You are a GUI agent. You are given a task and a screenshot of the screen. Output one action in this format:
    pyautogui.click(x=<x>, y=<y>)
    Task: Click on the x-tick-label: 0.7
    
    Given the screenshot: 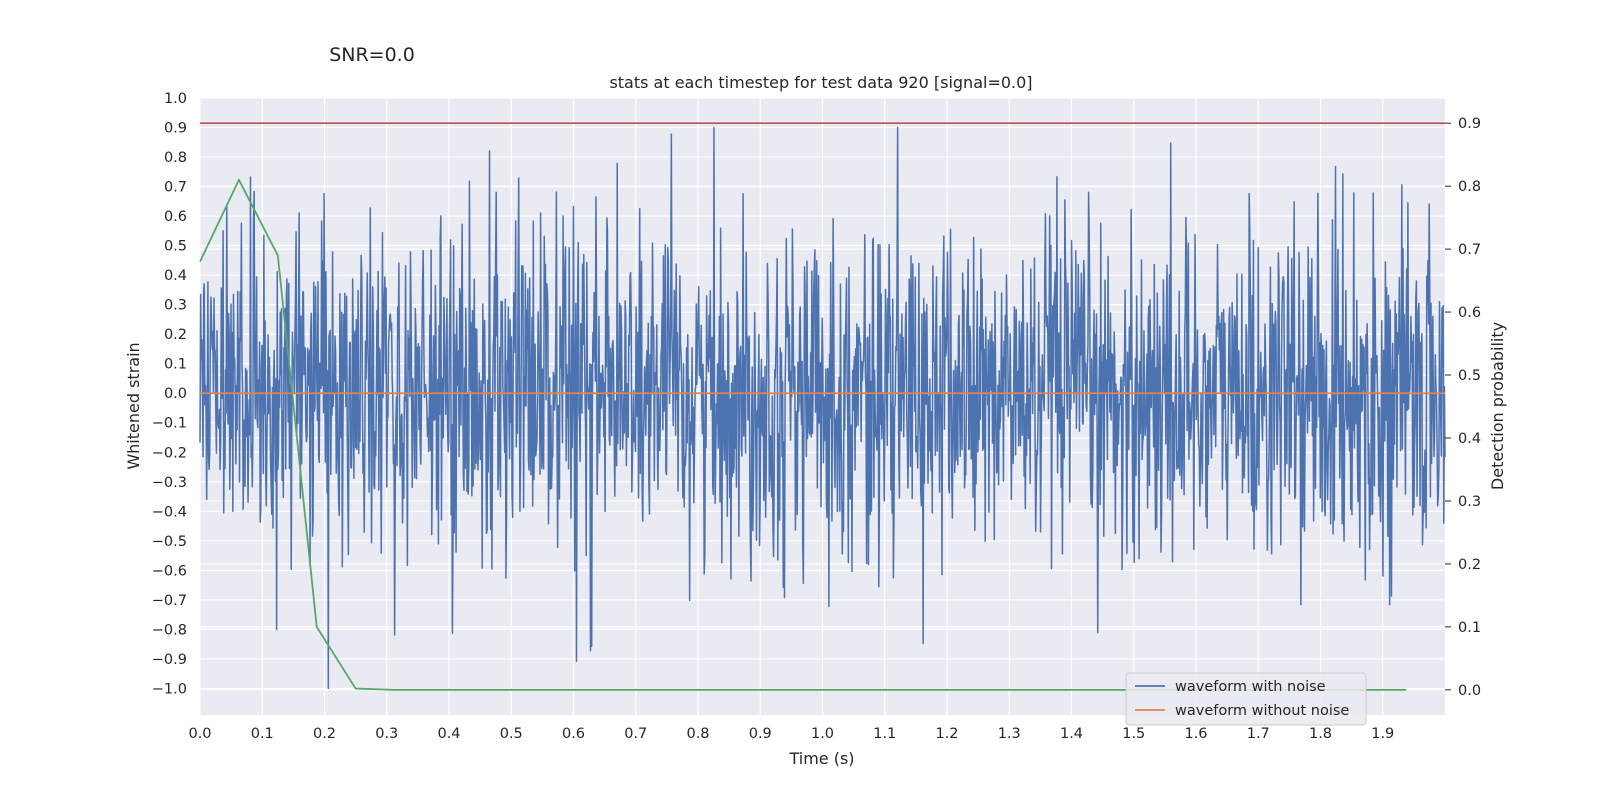 What is the action you would take?
    pyautogui.click(x=635, y=734)
    